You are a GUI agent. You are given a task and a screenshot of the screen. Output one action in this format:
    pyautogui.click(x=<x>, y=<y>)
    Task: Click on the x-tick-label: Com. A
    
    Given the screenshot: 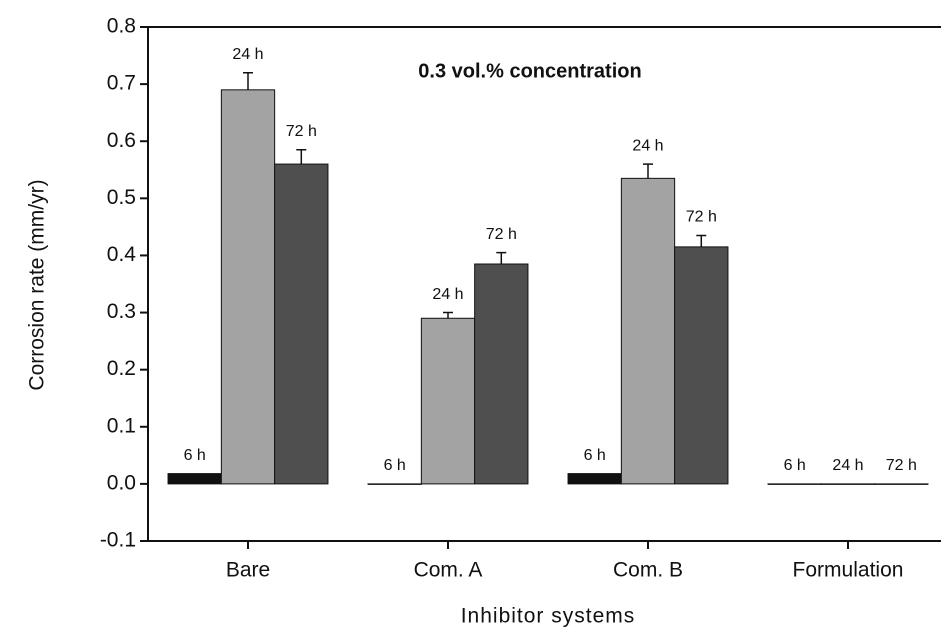 What is the action you would take?
    pyautogui.click(x=448, y=570)
    